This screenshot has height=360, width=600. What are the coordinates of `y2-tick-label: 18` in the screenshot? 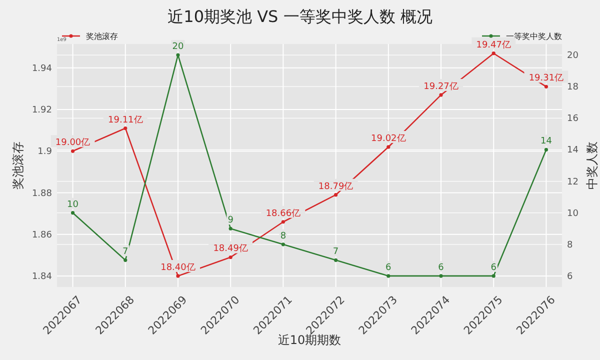 It's located at (573, 87).